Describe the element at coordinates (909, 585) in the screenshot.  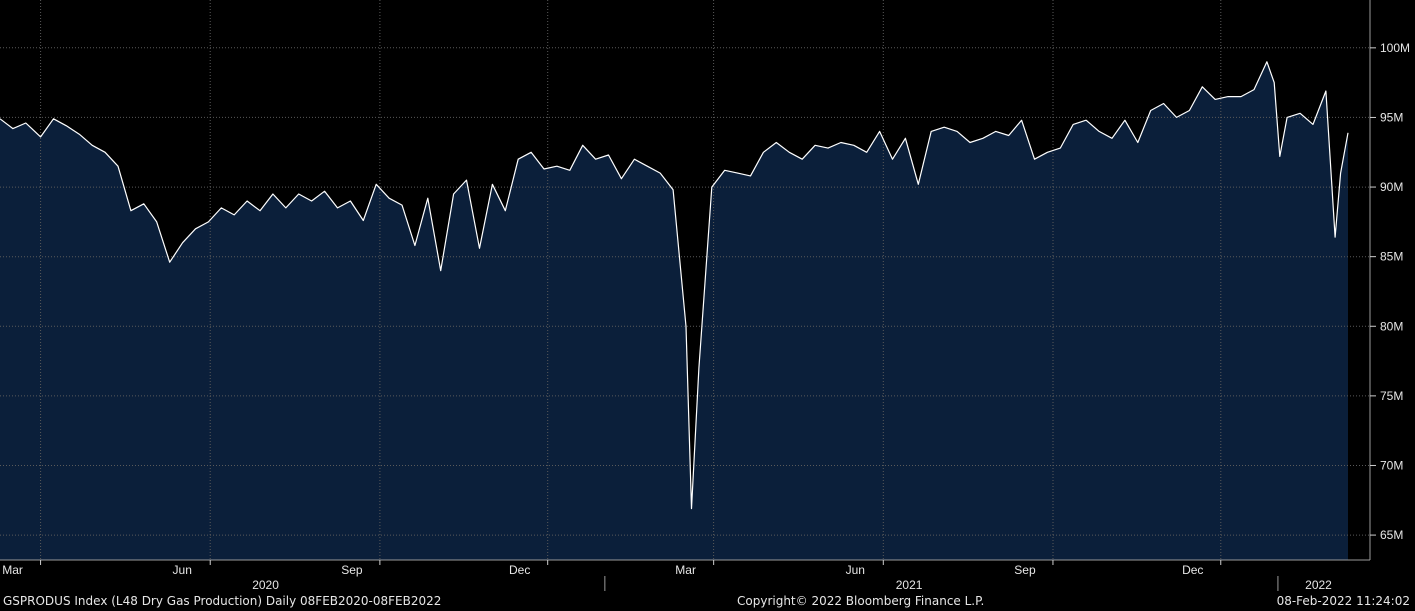
I see `year-label: 2021` at that location.